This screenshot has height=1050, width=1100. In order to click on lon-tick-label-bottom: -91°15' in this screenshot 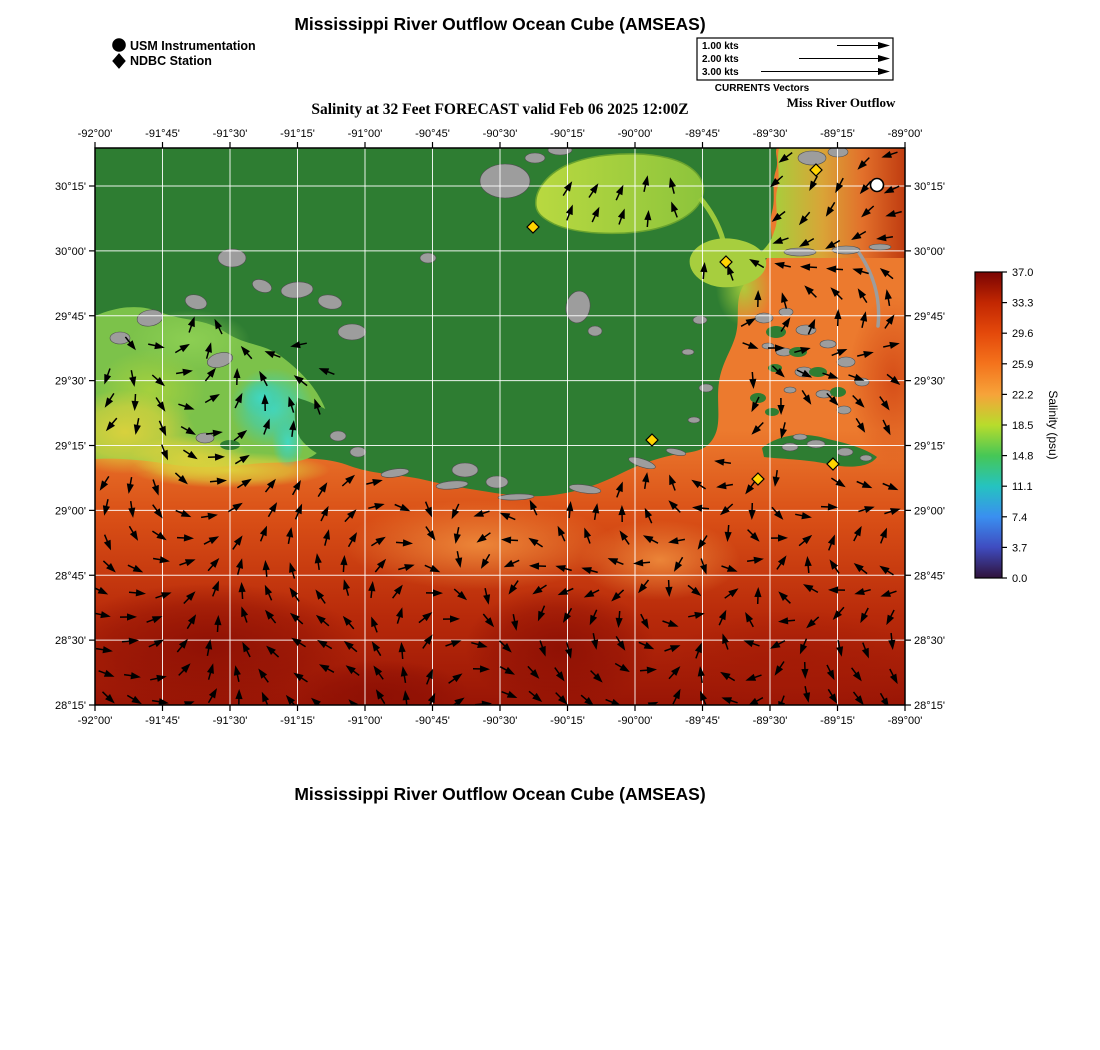, I will do `click(297, 721)`.